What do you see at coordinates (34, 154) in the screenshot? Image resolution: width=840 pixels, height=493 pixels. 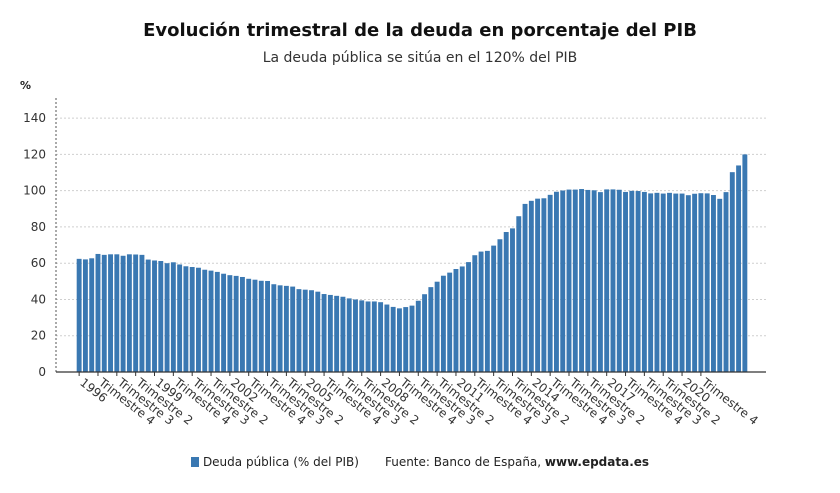 I see `y-tick-label: 120` at bounding box center [34, 154].